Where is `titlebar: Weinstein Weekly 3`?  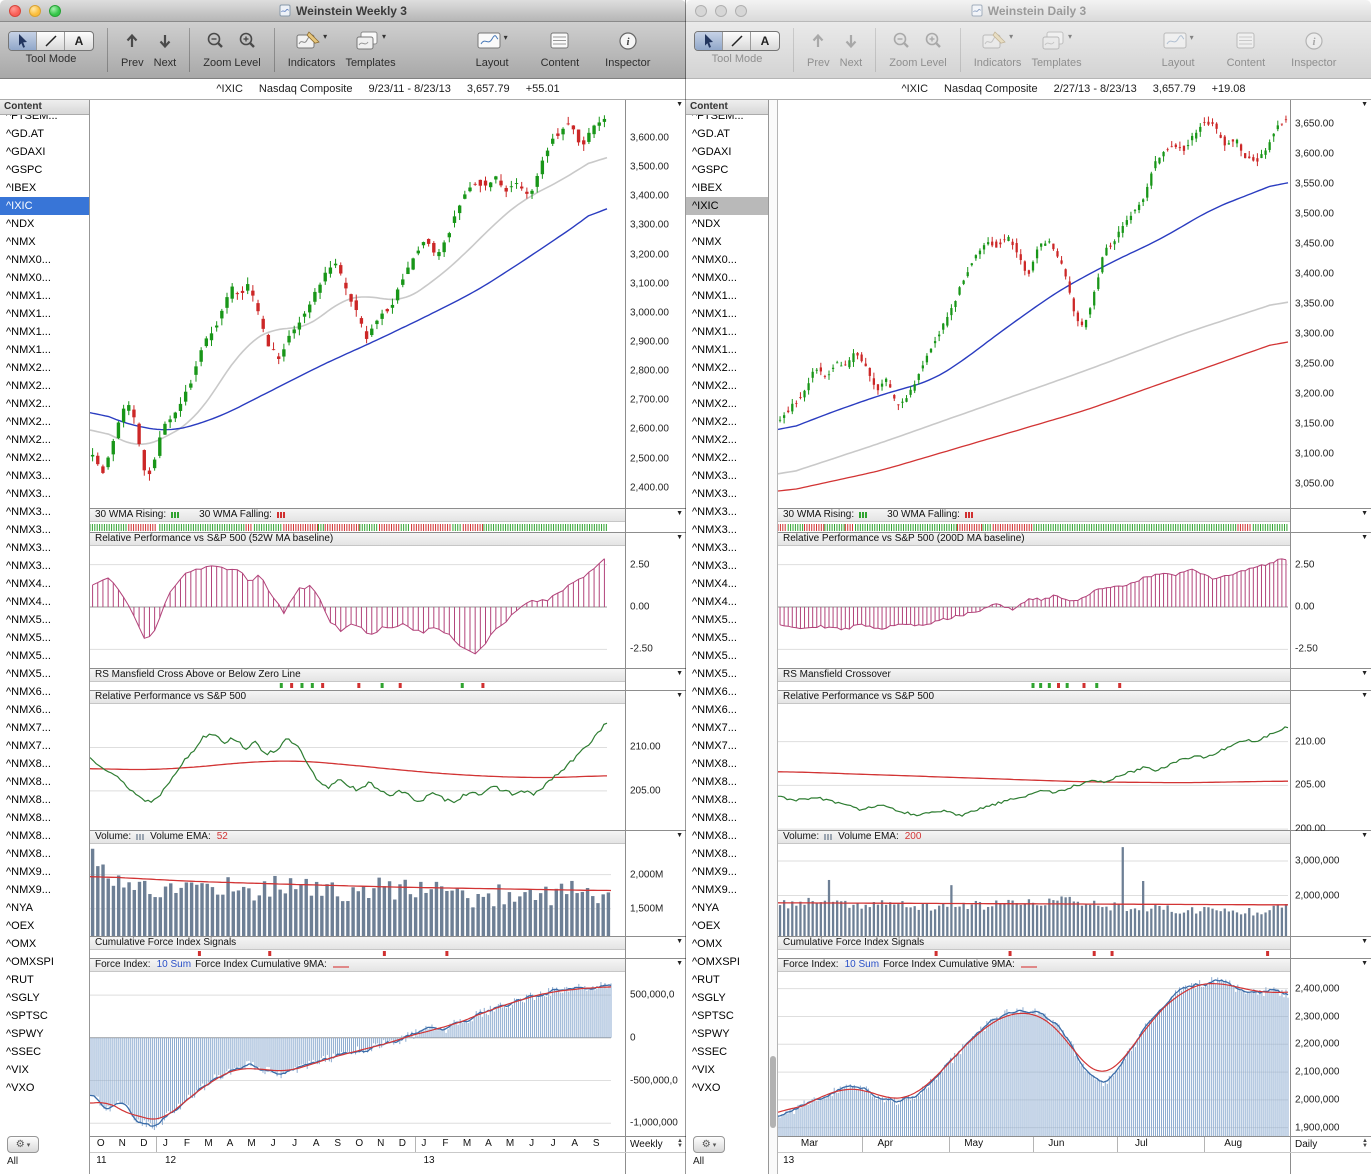 titlebar: Weinstein Weekly 3 is located at coordinates (343, 11).